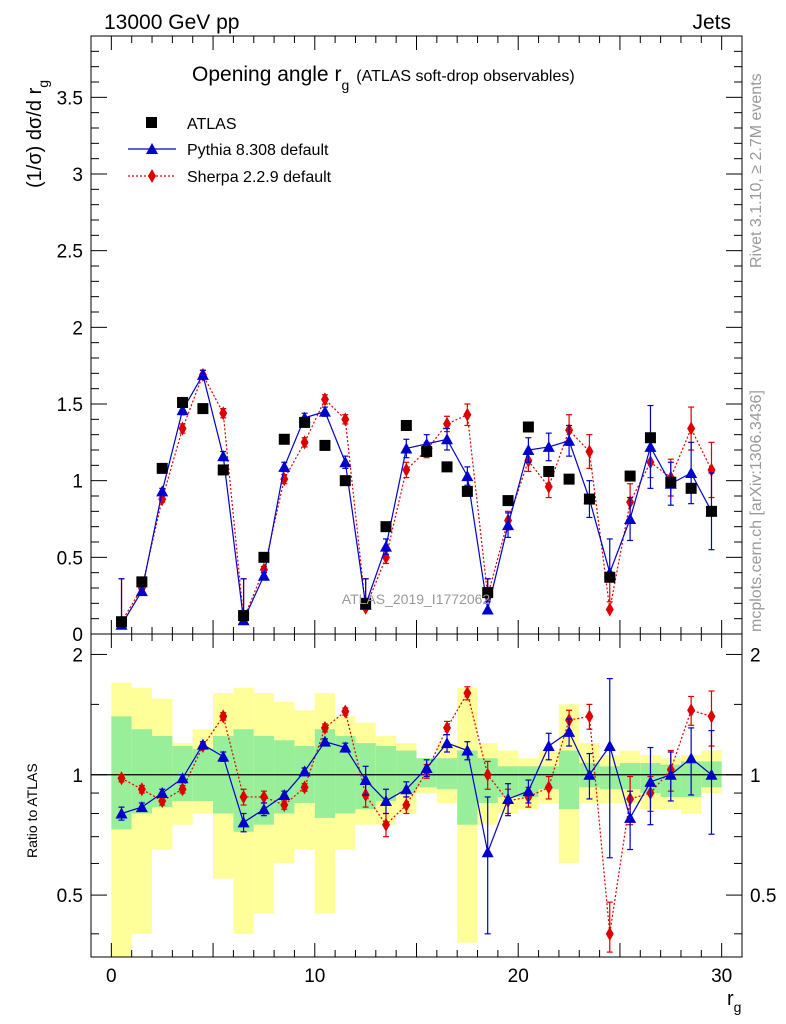  I want to click on header-left-label: 13000 GeV pp, so click(171, 22).